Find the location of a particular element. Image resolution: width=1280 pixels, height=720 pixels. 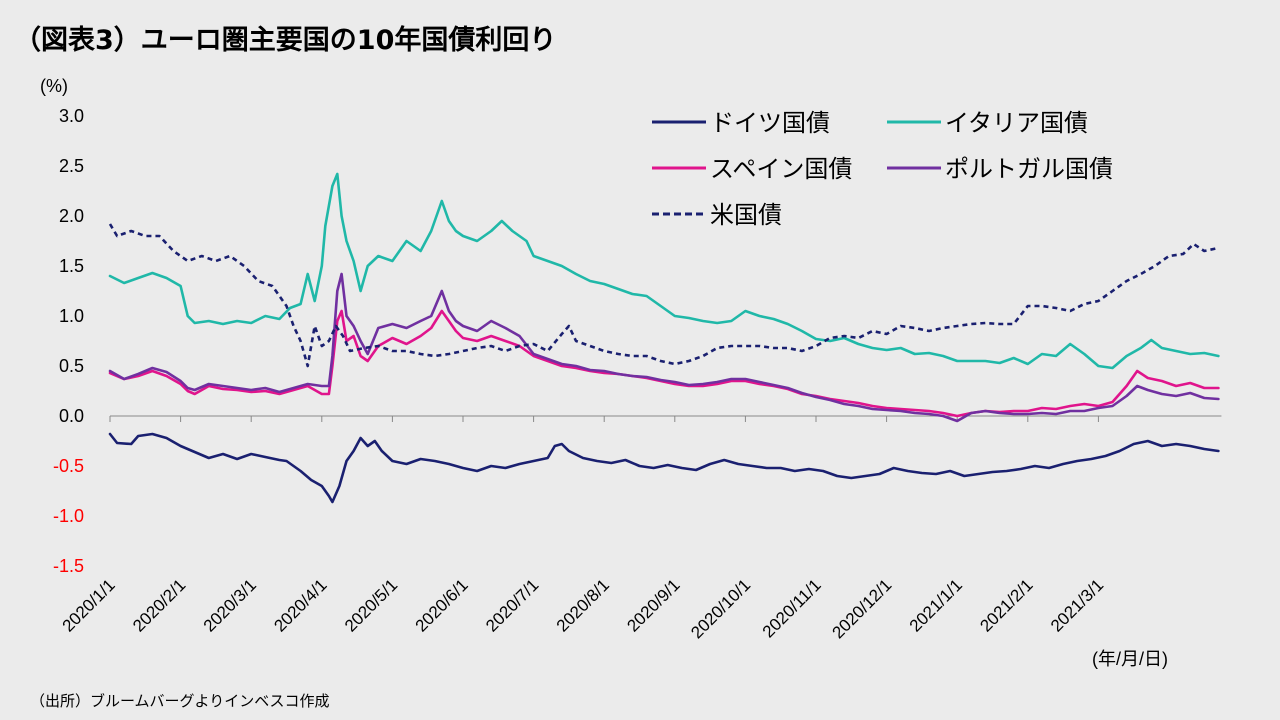

x-tick-label: 2021/2/1 is located at coordinates (1006, 605).